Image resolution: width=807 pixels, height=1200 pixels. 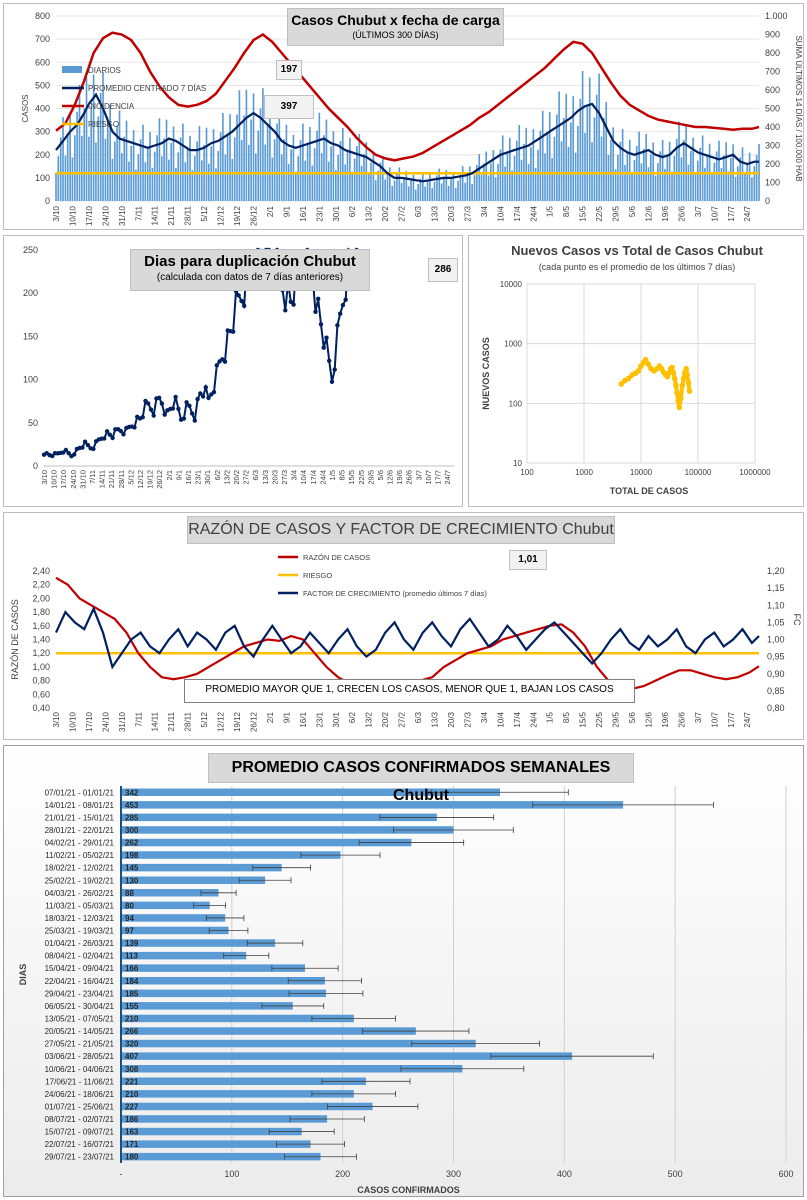 What do you see at coordinates (138, 719) in the screenshot?
I see `razon-xtick: 7/11` at bounding box center [138, 719].